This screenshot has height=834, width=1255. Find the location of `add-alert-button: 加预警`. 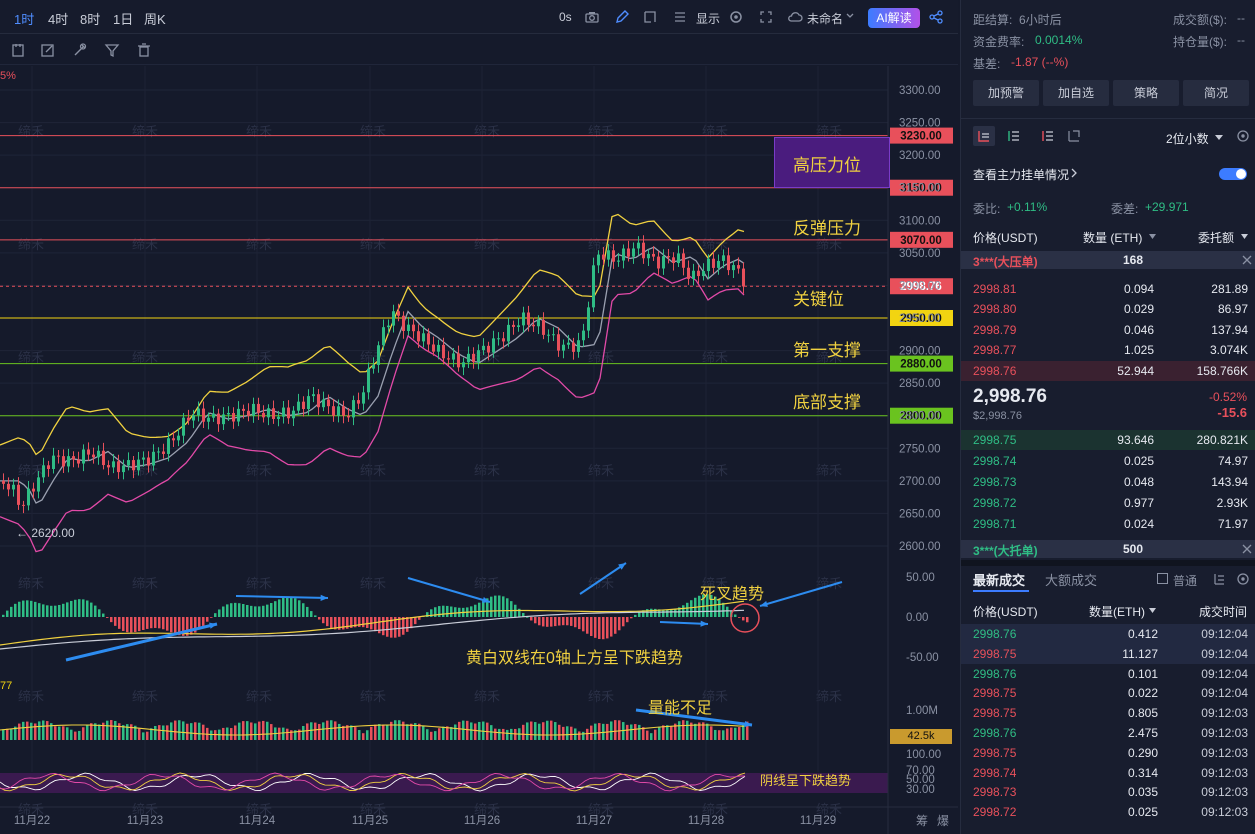

add-alert-button: 加预警 is located at coordinates (1006, 93).